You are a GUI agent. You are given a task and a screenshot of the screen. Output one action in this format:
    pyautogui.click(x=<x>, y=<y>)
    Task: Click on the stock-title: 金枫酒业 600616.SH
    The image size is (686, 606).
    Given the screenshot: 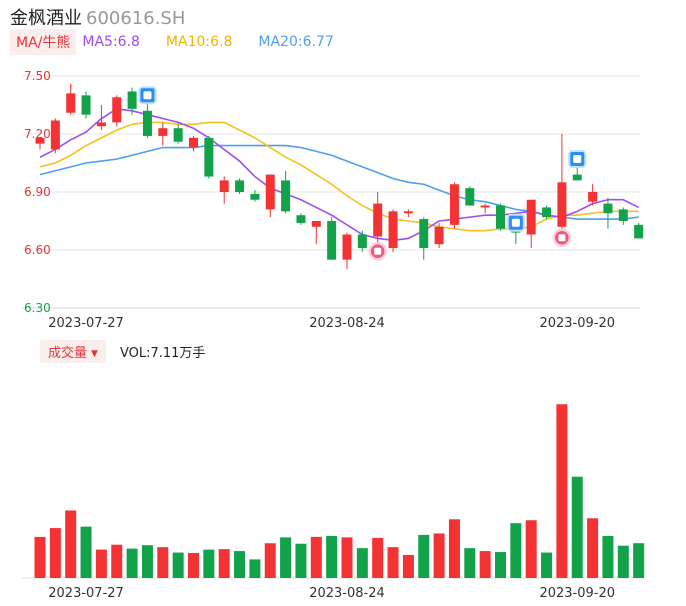 What is the action you would take?
    pyautogui.click(x=97, y=17)
    